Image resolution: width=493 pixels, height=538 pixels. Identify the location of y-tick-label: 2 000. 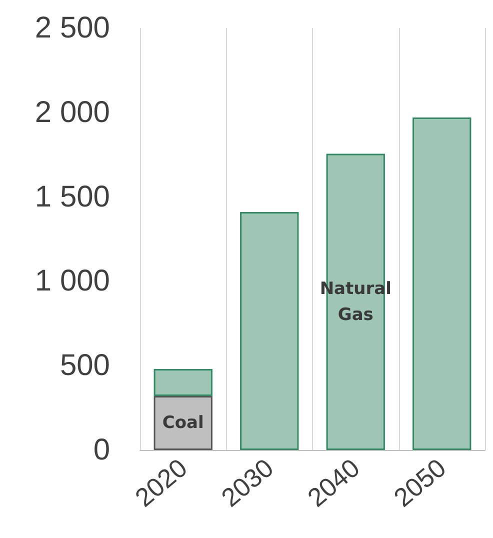
(72, 112).